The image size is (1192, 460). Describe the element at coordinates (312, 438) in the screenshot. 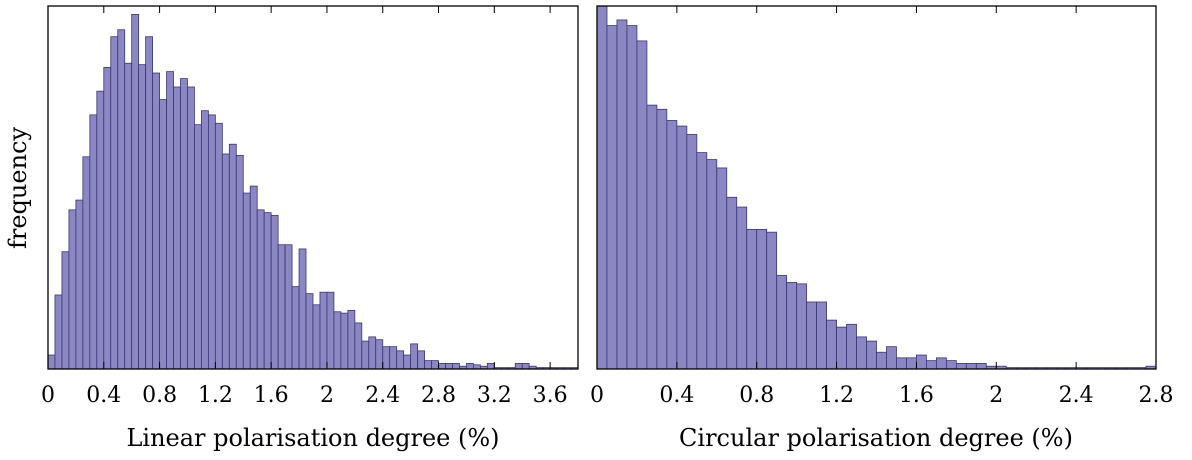

I see `linear-x-axis-label: Linear polarisation degree (%)` at that location.